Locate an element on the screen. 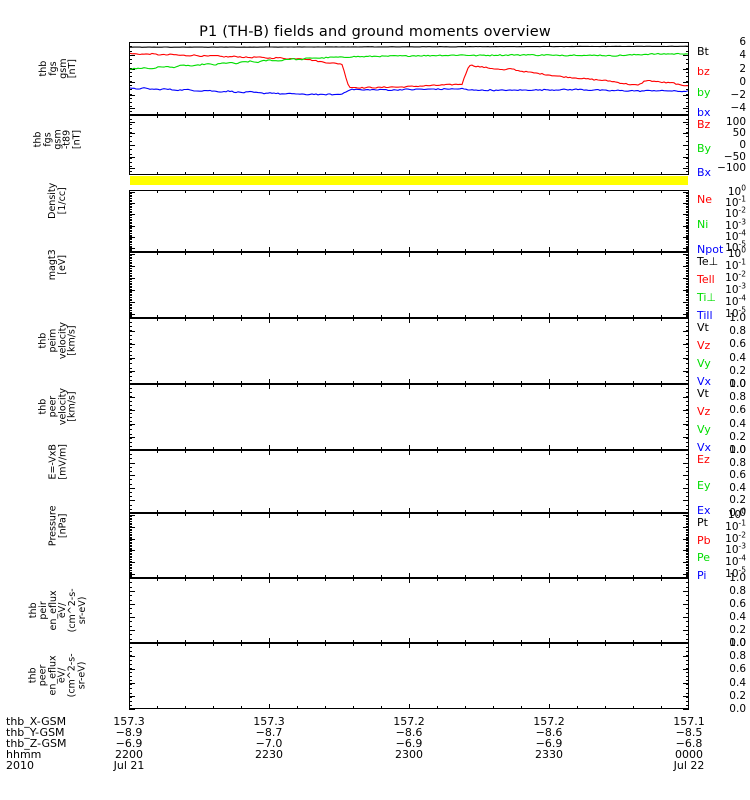 This screenshot has height=800, width=750. x-axis-value-x: 157.2 is located at coordinates (409, 721).